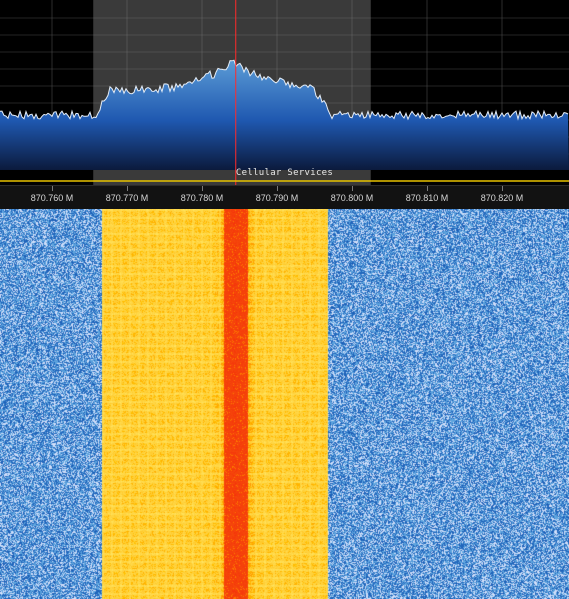 Image resolution: width=569 pixels, height=599 pixels. Describe the element at coordinates (277, 198) in the screenshot. I see `axis-tick-label: 870.790 M` at that location.